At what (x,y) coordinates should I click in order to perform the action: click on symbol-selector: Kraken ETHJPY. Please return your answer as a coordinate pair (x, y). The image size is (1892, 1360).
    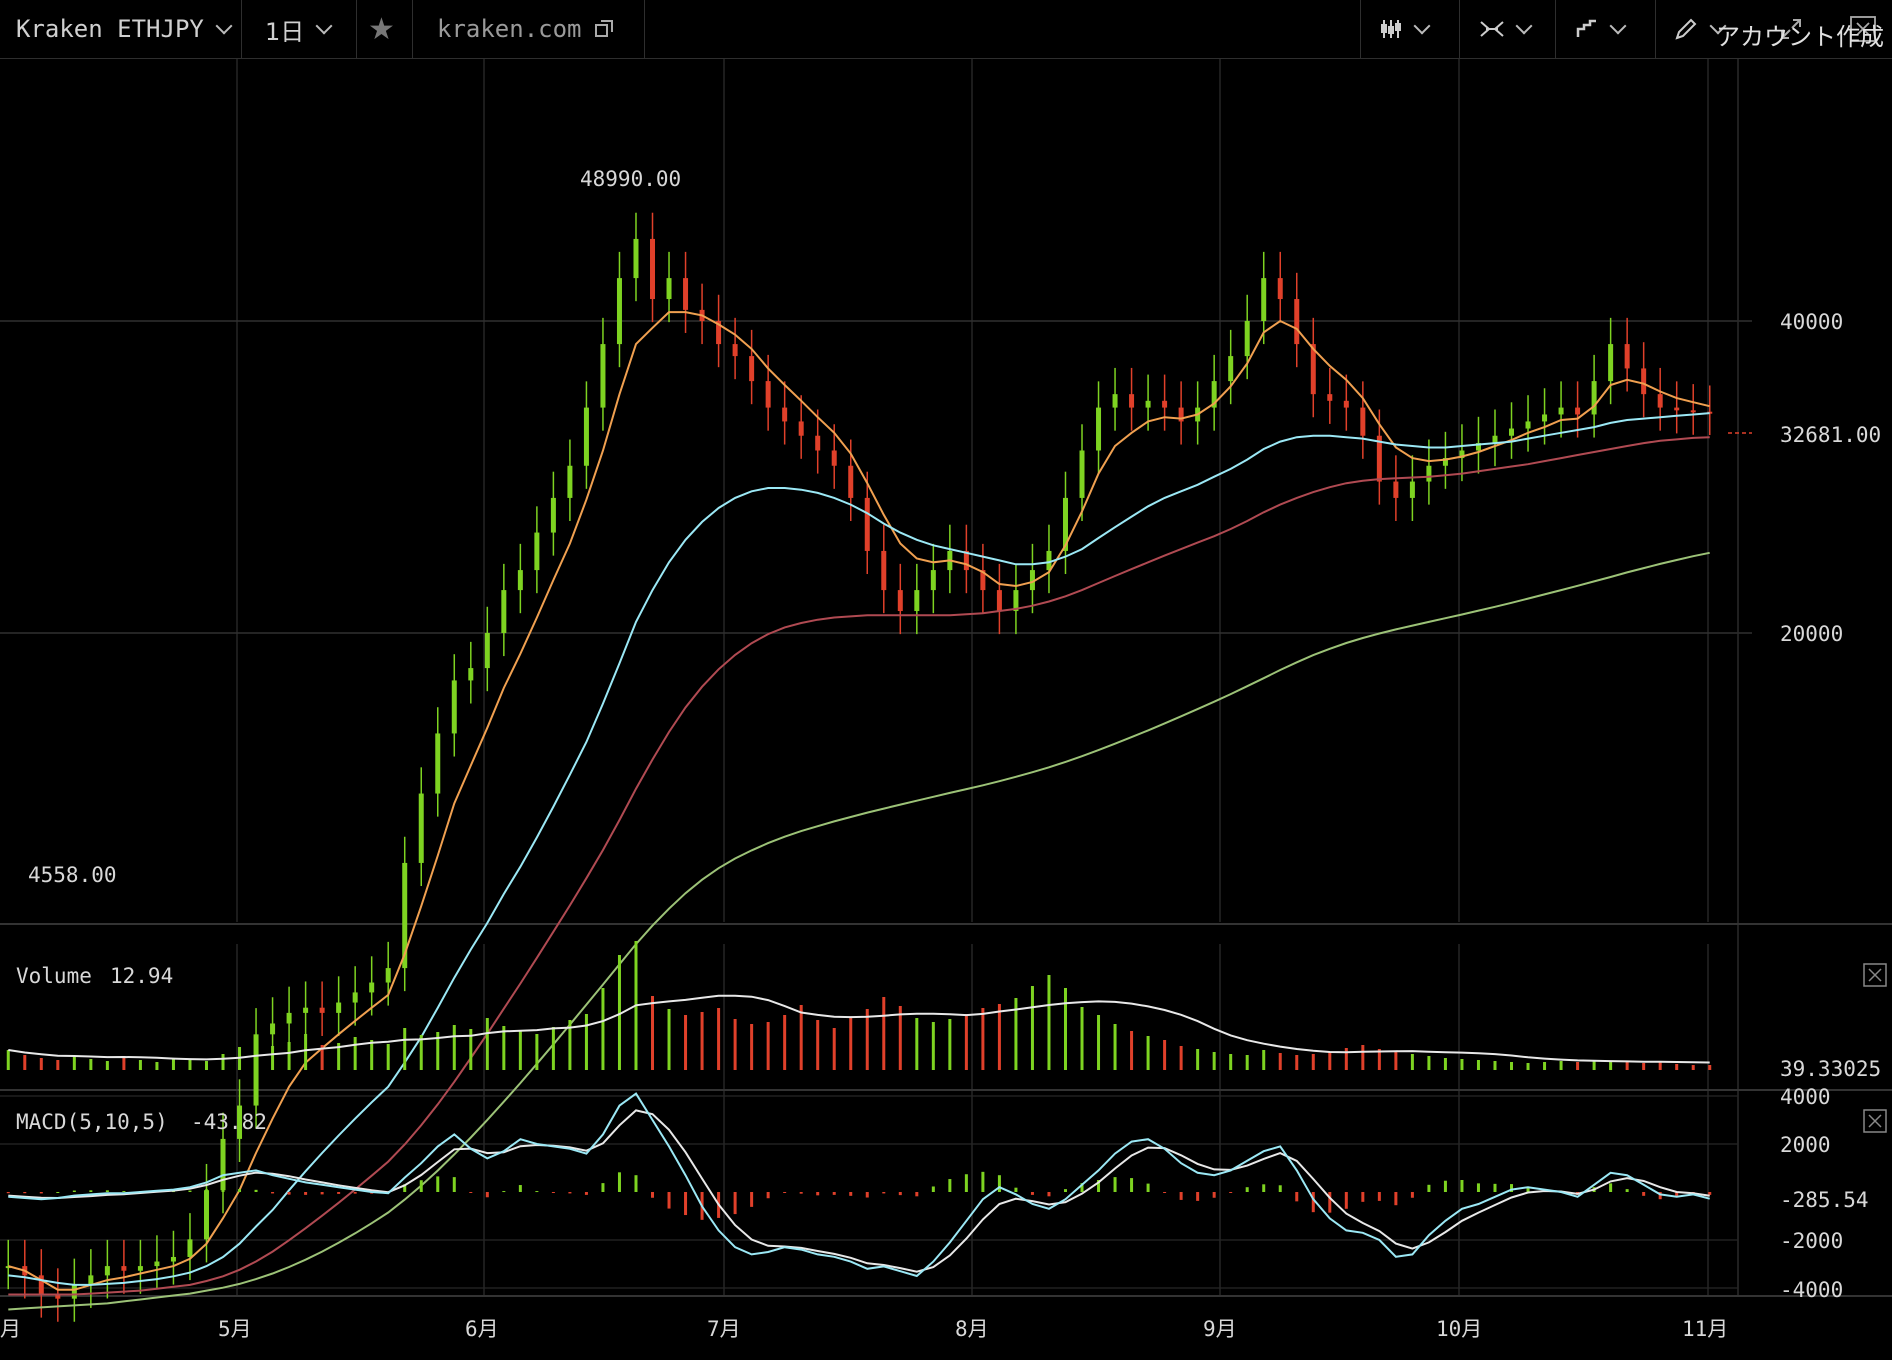
    Looking at the image, I should click on (124, 29).